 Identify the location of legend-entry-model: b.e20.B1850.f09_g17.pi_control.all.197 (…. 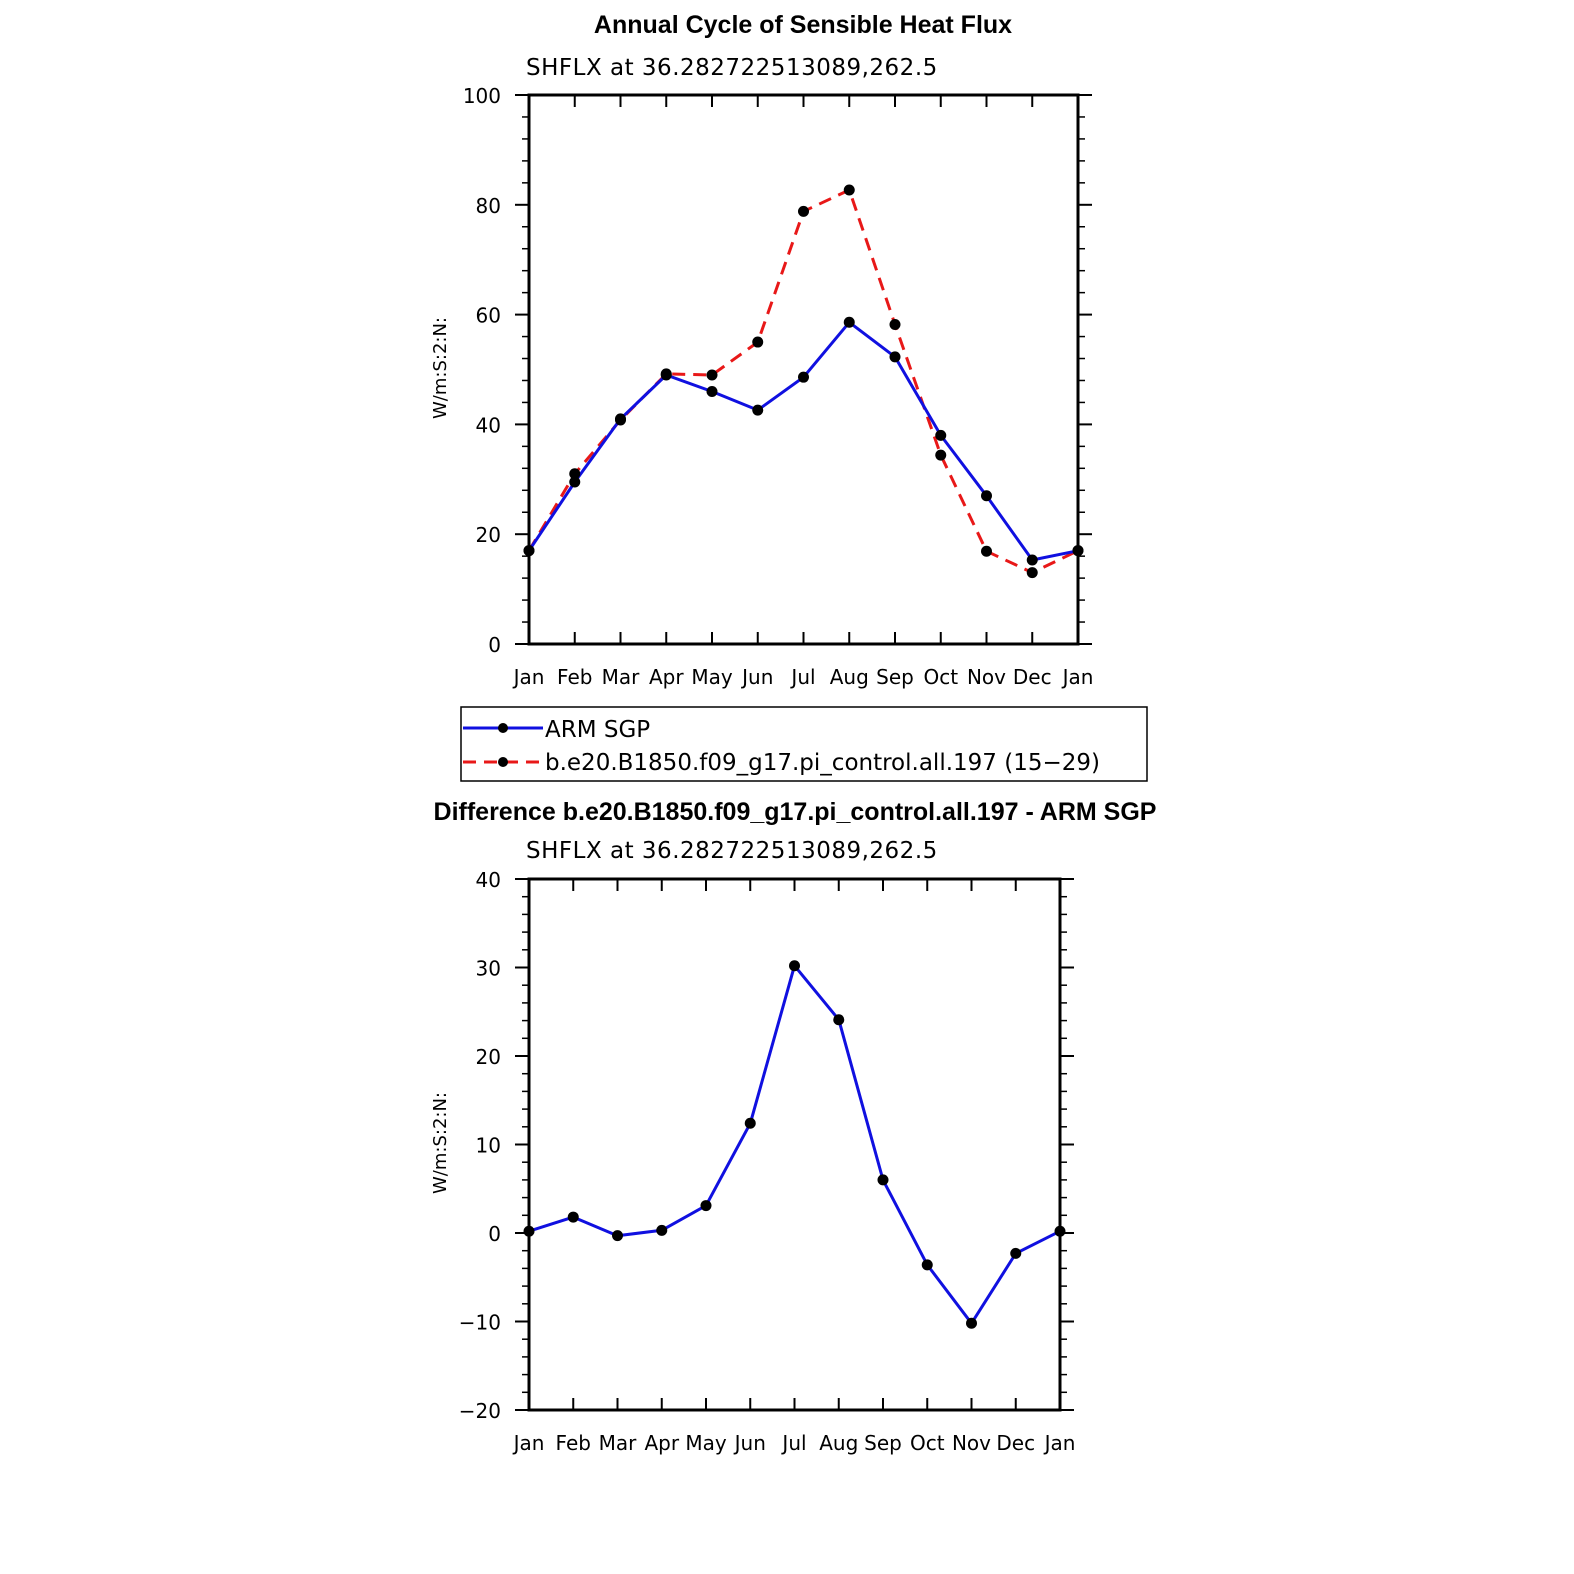
(781, 763).